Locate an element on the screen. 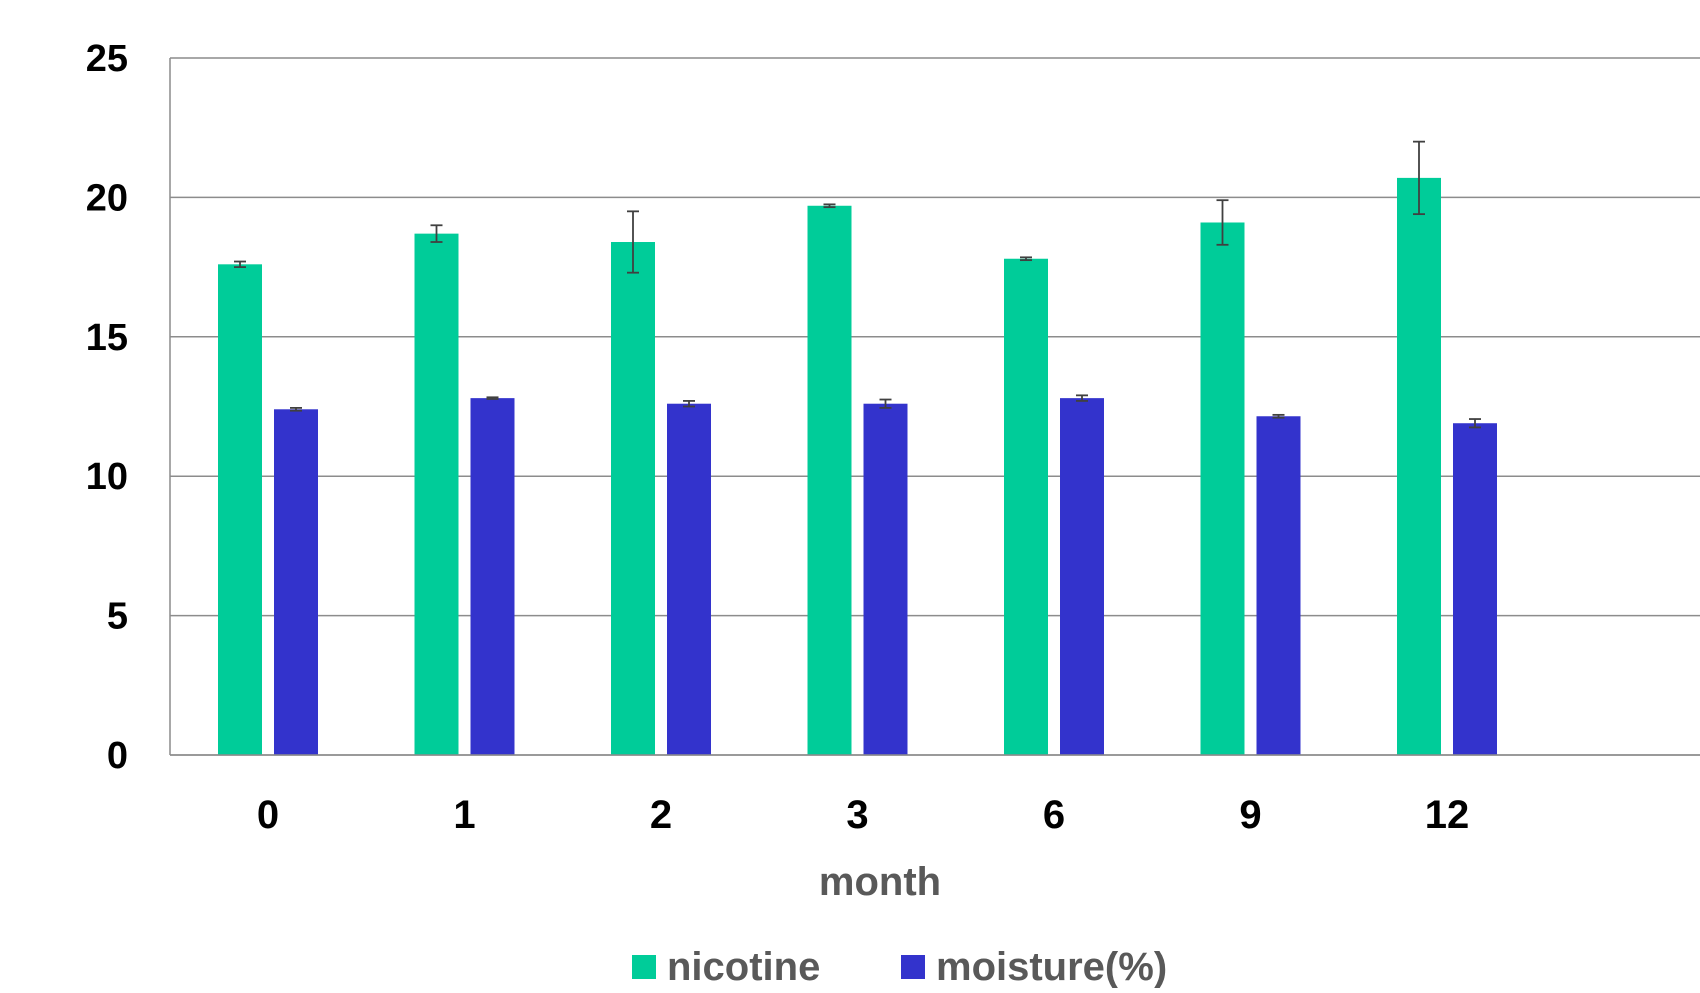 This screenshot has height=993, width=1700. y-tick-label: 5 is located at coordinates (117, 617).